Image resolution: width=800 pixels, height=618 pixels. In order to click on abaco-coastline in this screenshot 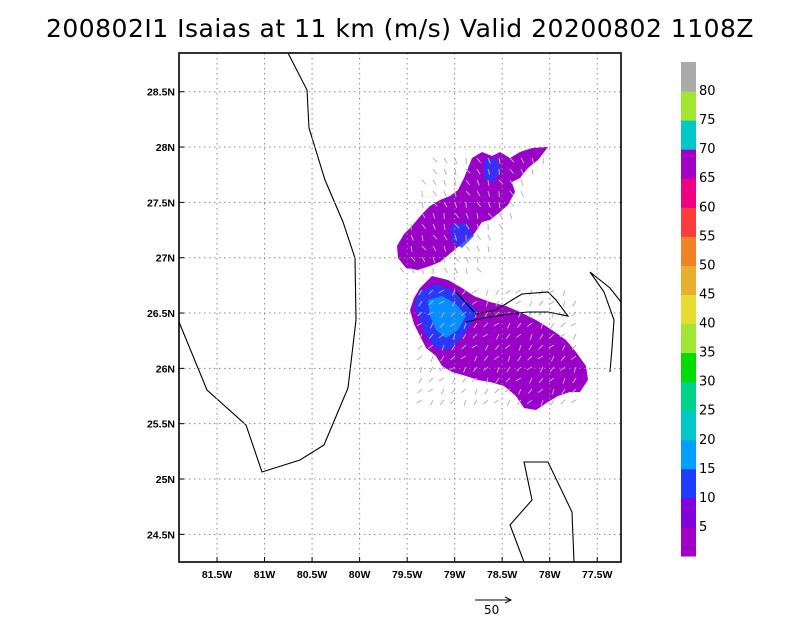, I will do `click(605, 322)`.